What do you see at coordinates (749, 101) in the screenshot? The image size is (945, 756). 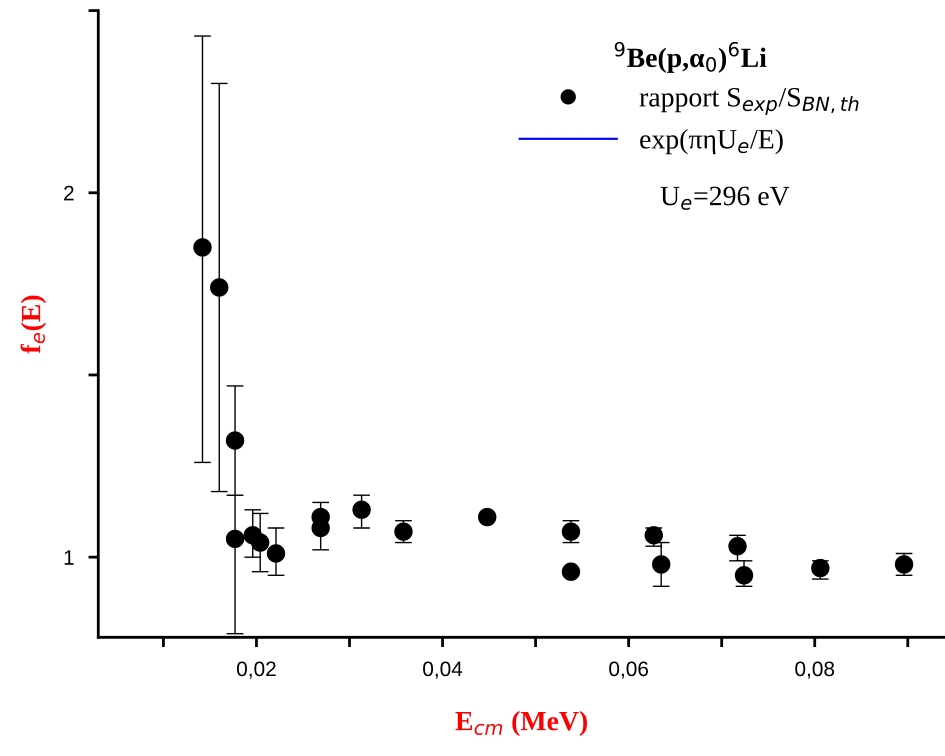 I see `legend-label: rapport S$_{exp}$/S$_{BN,th}$` at bounding box center [749, 101].